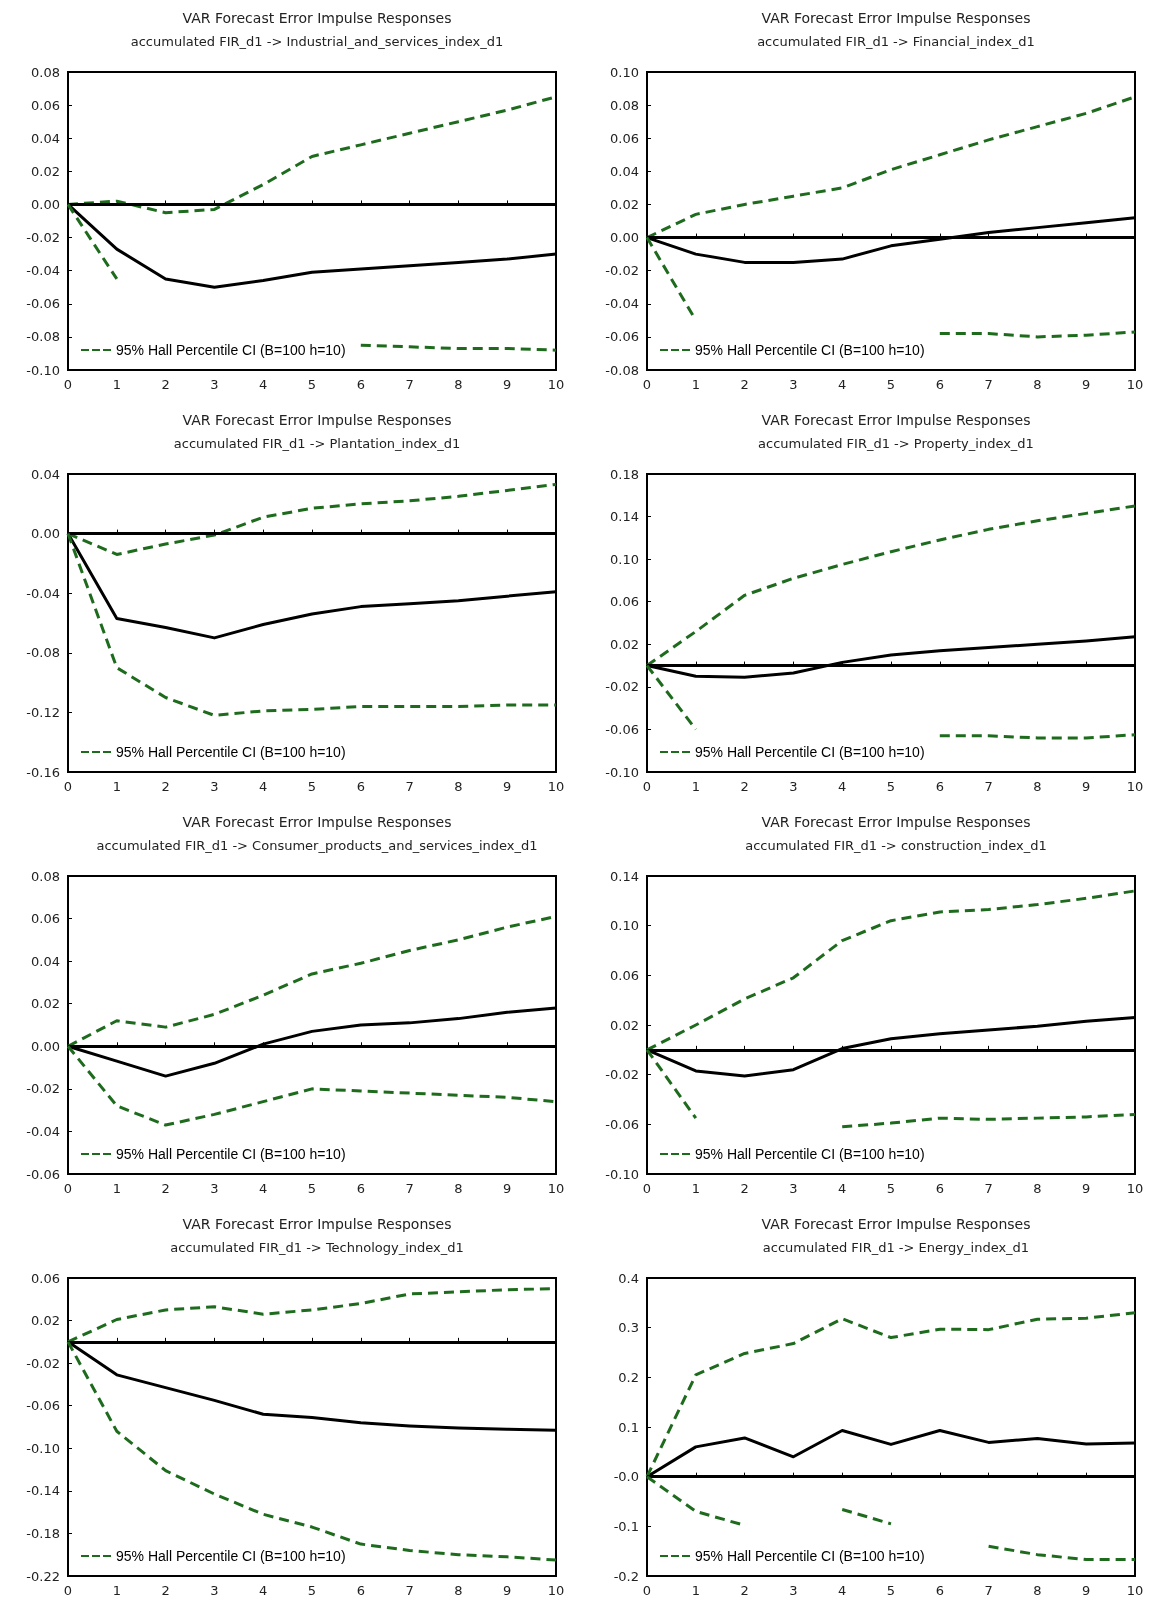 The width and height of the screenshot is (1157, 1609). What do you see at coordinates (896, 443) in the screenshot?
I see `chart-subtitle: accumulated FIR_d1 -> Property_index_d1` at bounding box center [896, 443].